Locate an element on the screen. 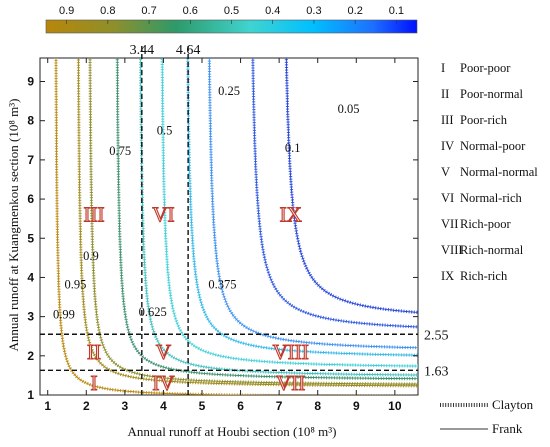  contour-label: 0.1 is located at coordinates (293, 148).